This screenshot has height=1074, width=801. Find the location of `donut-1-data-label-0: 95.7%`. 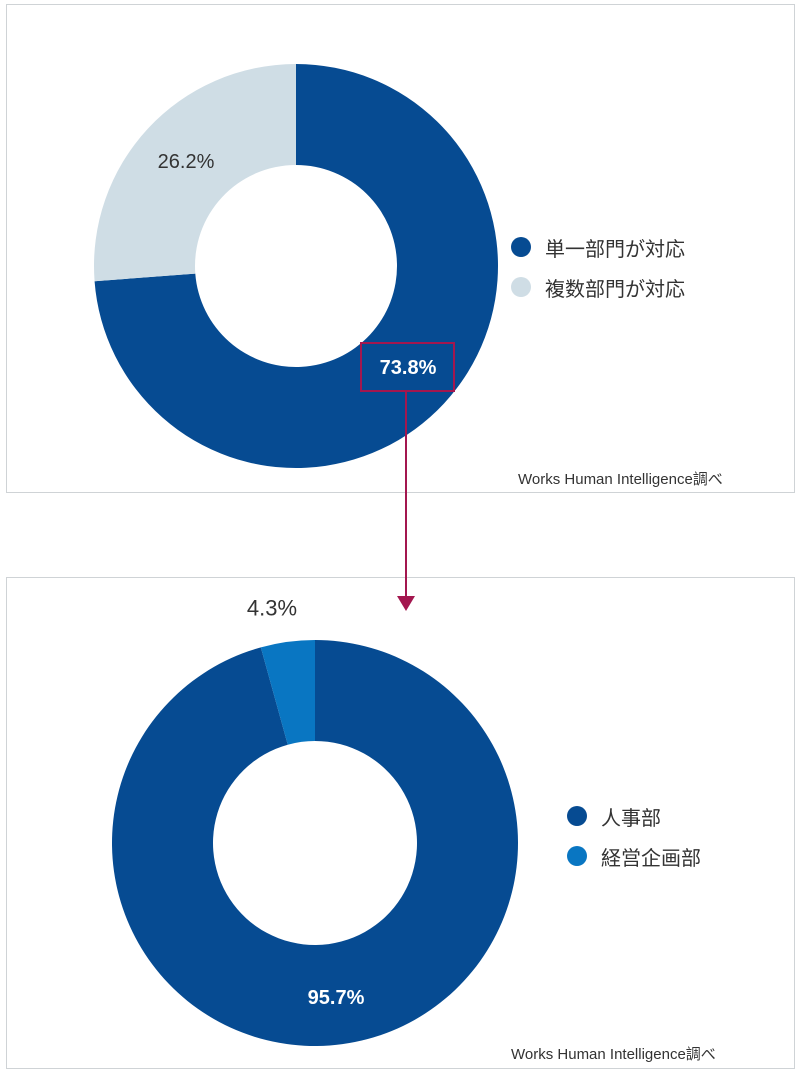

donut-1-data-label-0: 95.7% is located at coordinates (336, 998).